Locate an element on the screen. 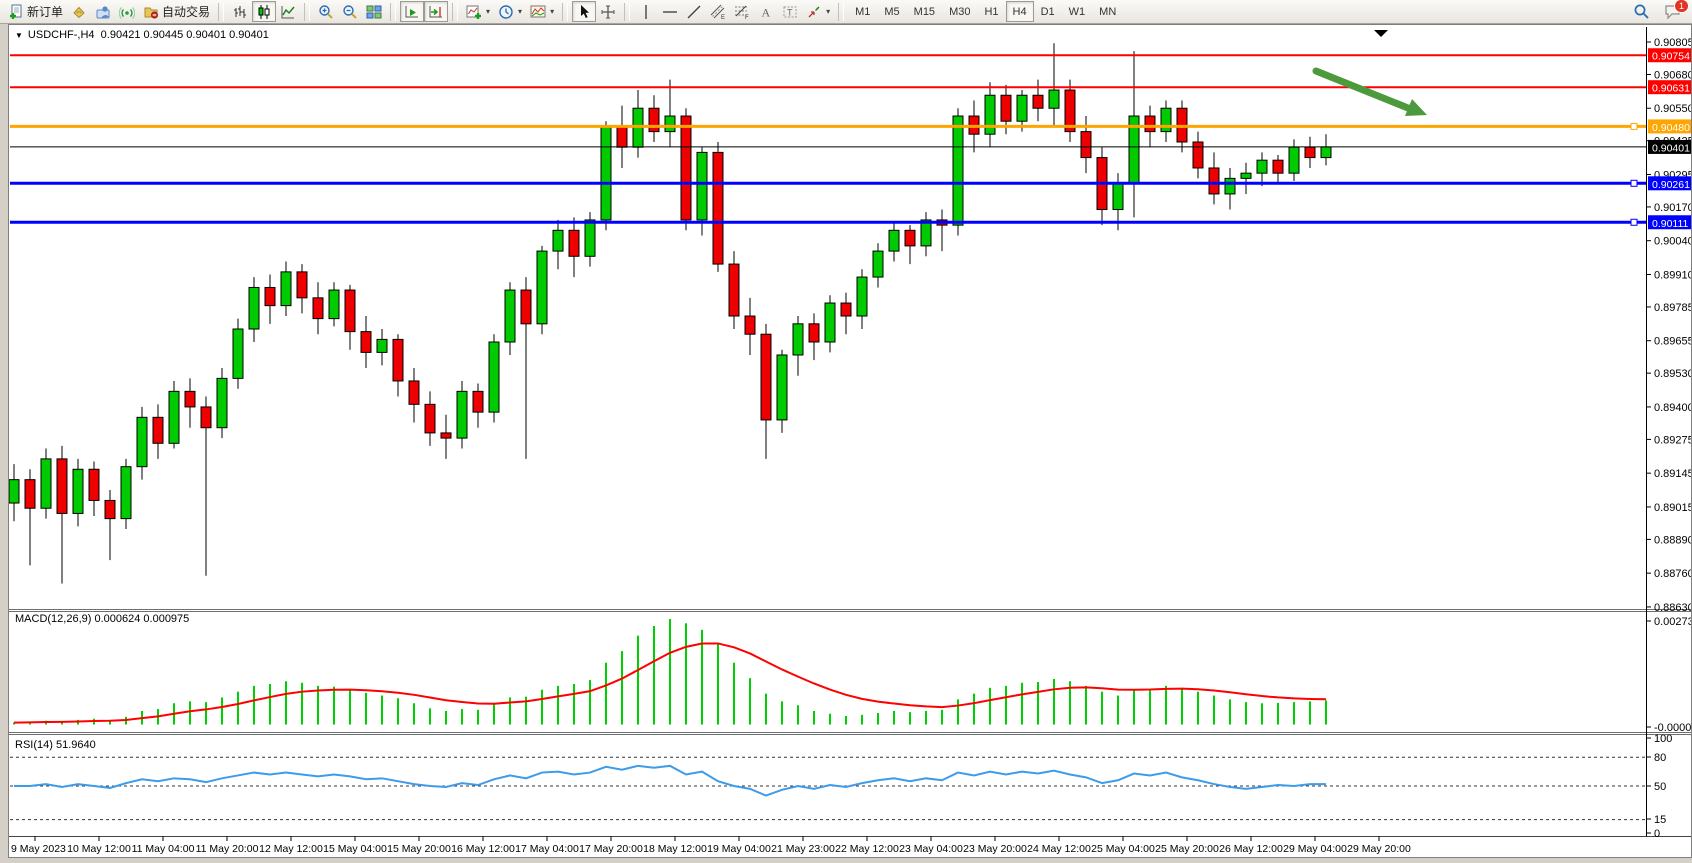  text-icon: A is located at coordinates (766, 12).